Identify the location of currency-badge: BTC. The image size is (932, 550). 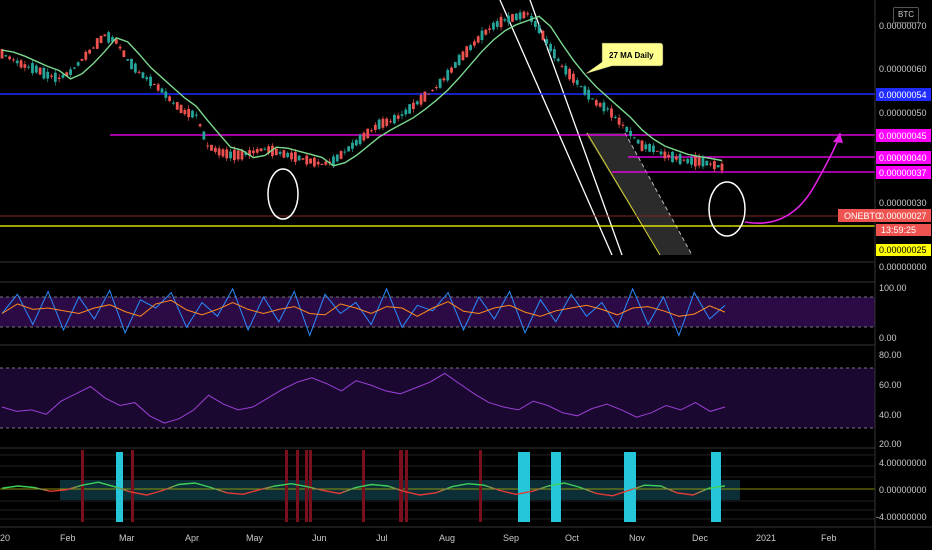
(906, 15).